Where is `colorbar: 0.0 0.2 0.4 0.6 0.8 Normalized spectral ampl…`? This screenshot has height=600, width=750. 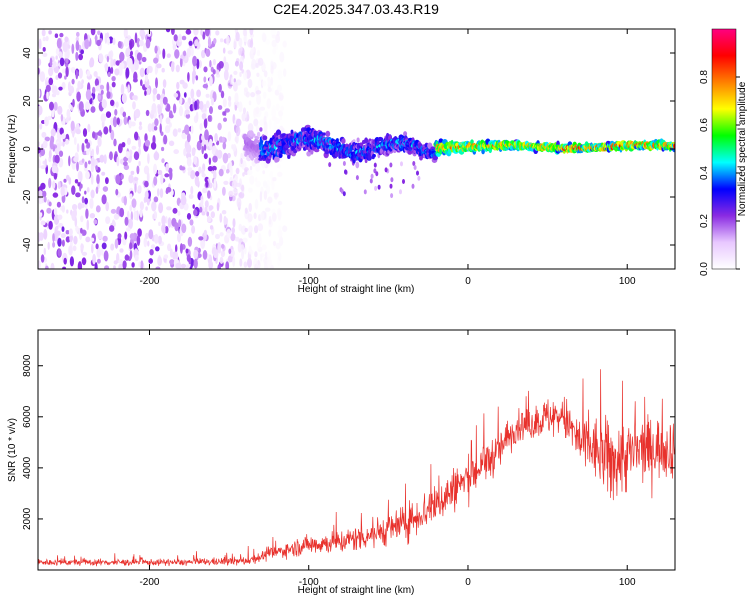 colorbar: 0.0 0.2 0.4 0.6 0.8 Normalized spectral ampl… is located at coordinates (723, 152).